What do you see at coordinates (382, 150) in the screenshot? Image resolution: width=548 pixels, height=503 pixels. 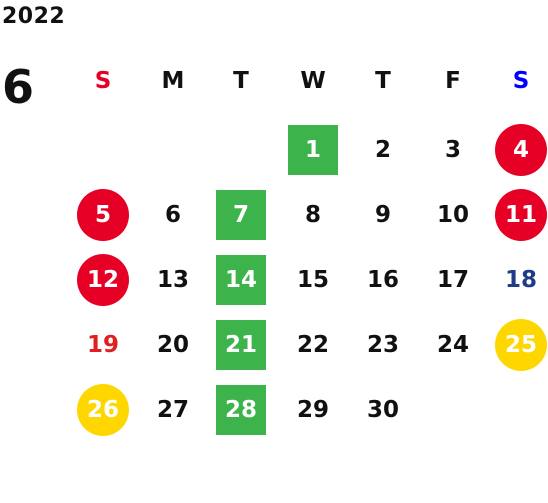 I see `day-cell-2: 2` at bounding box center [382, 150].